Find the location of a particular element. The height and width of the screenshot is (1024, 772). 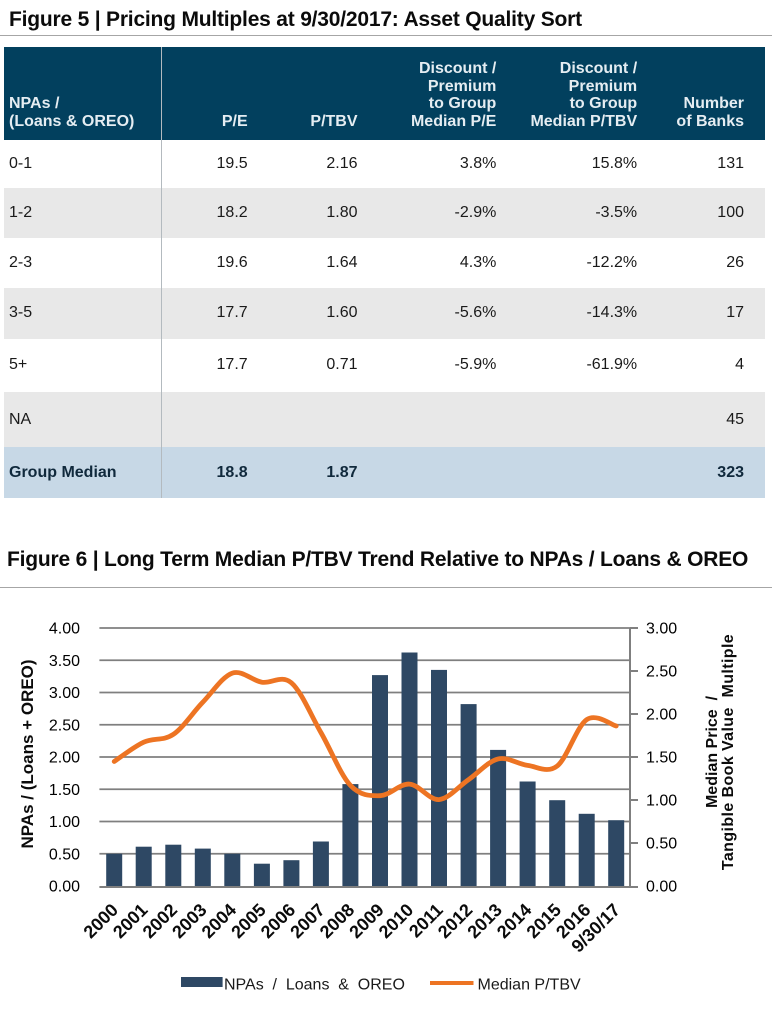

svg-text: 4.00 is located at coordinates (64, 629).